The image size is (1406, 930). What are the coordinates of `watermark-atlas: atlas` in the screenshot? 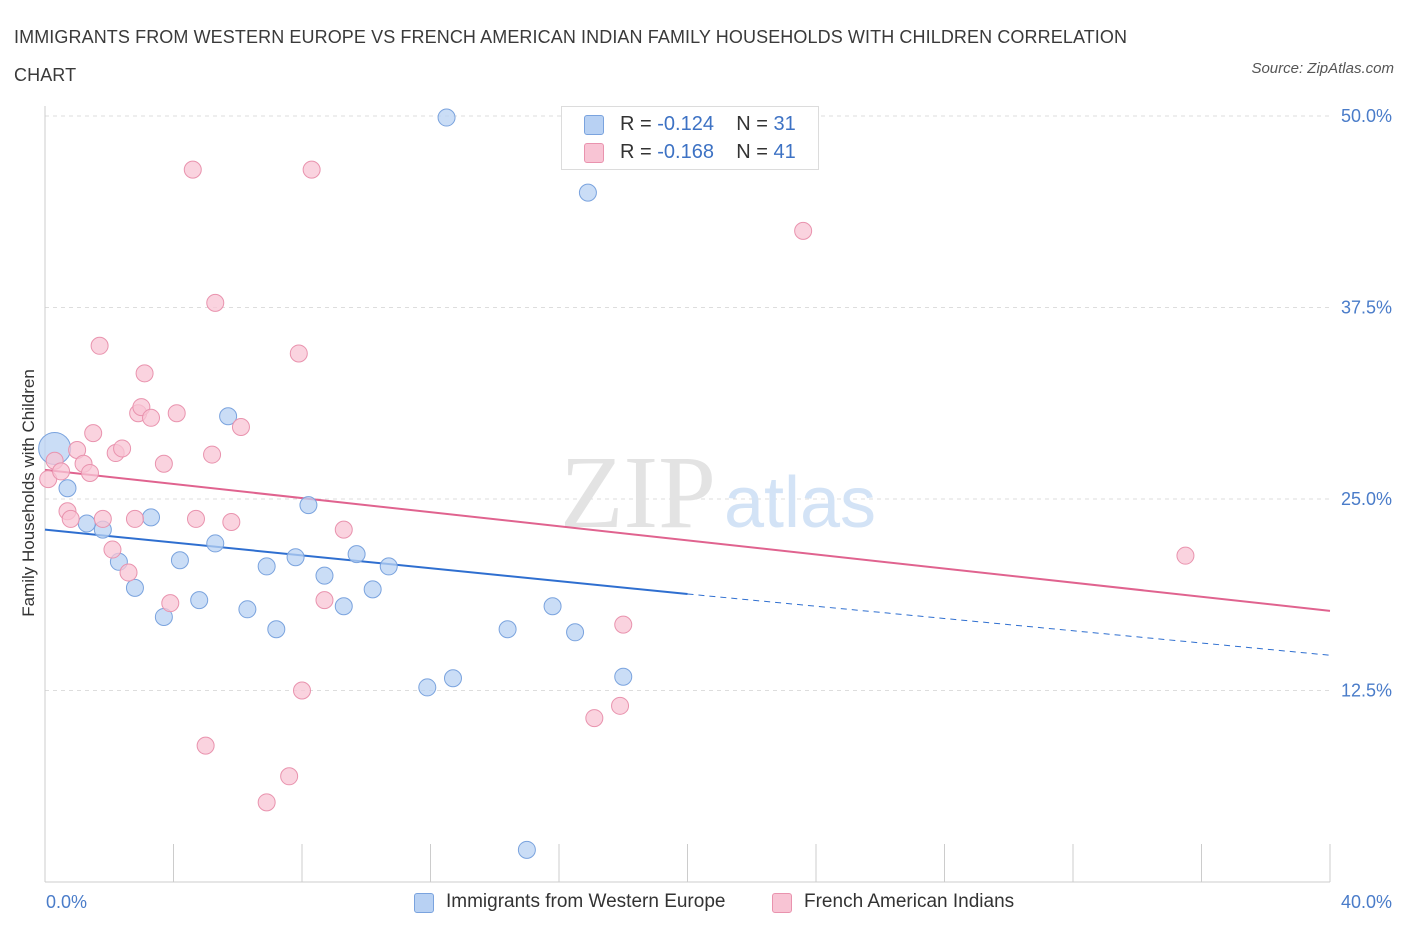 It's located at (800, 503).